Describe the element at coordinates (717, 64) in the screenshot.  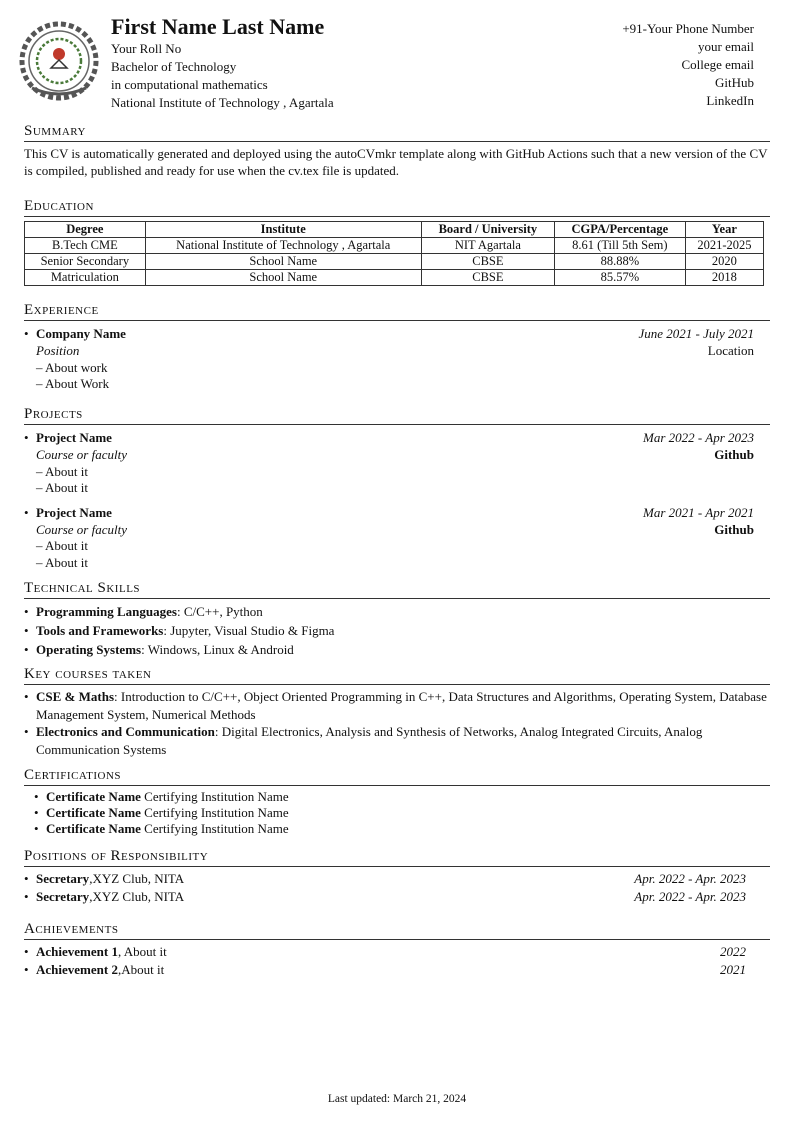
I see `college-email-link: College email` at that location.